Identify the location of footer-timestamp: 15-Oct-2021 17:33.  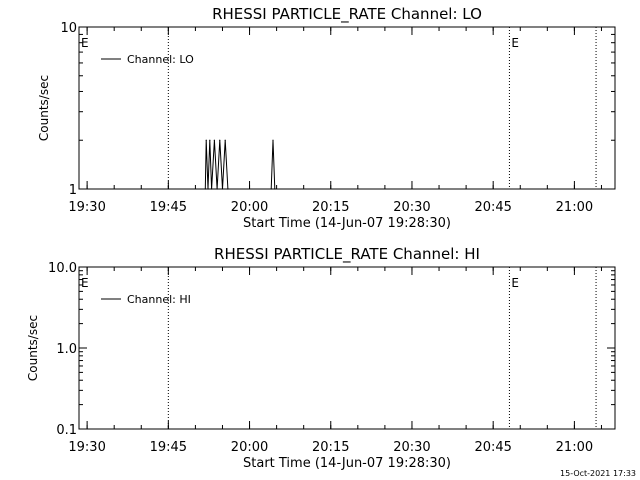
(598, 473).